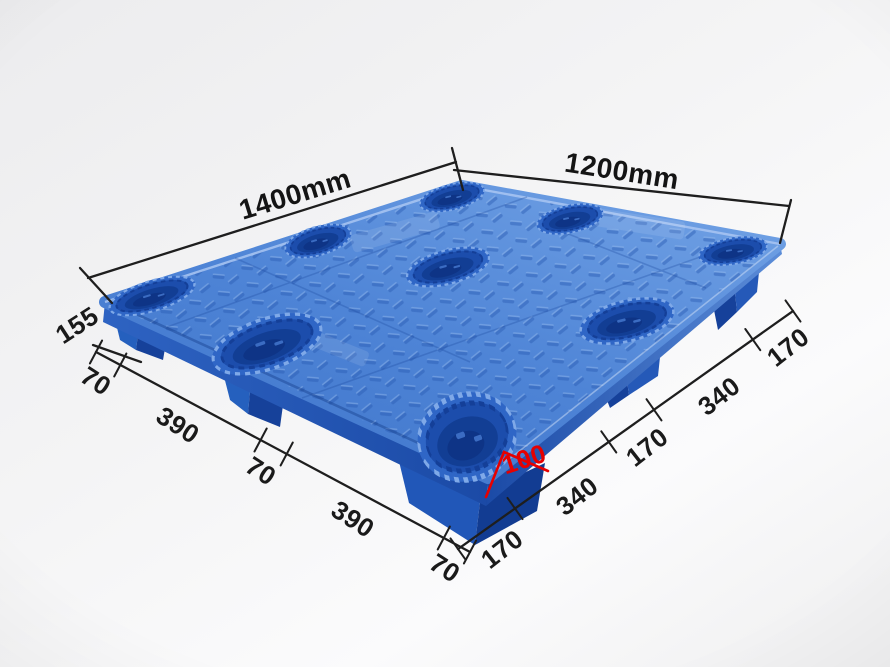 The width and height of the screenshot is (890, 667). I want to click on dim-height-155-line, so click(117, 353).